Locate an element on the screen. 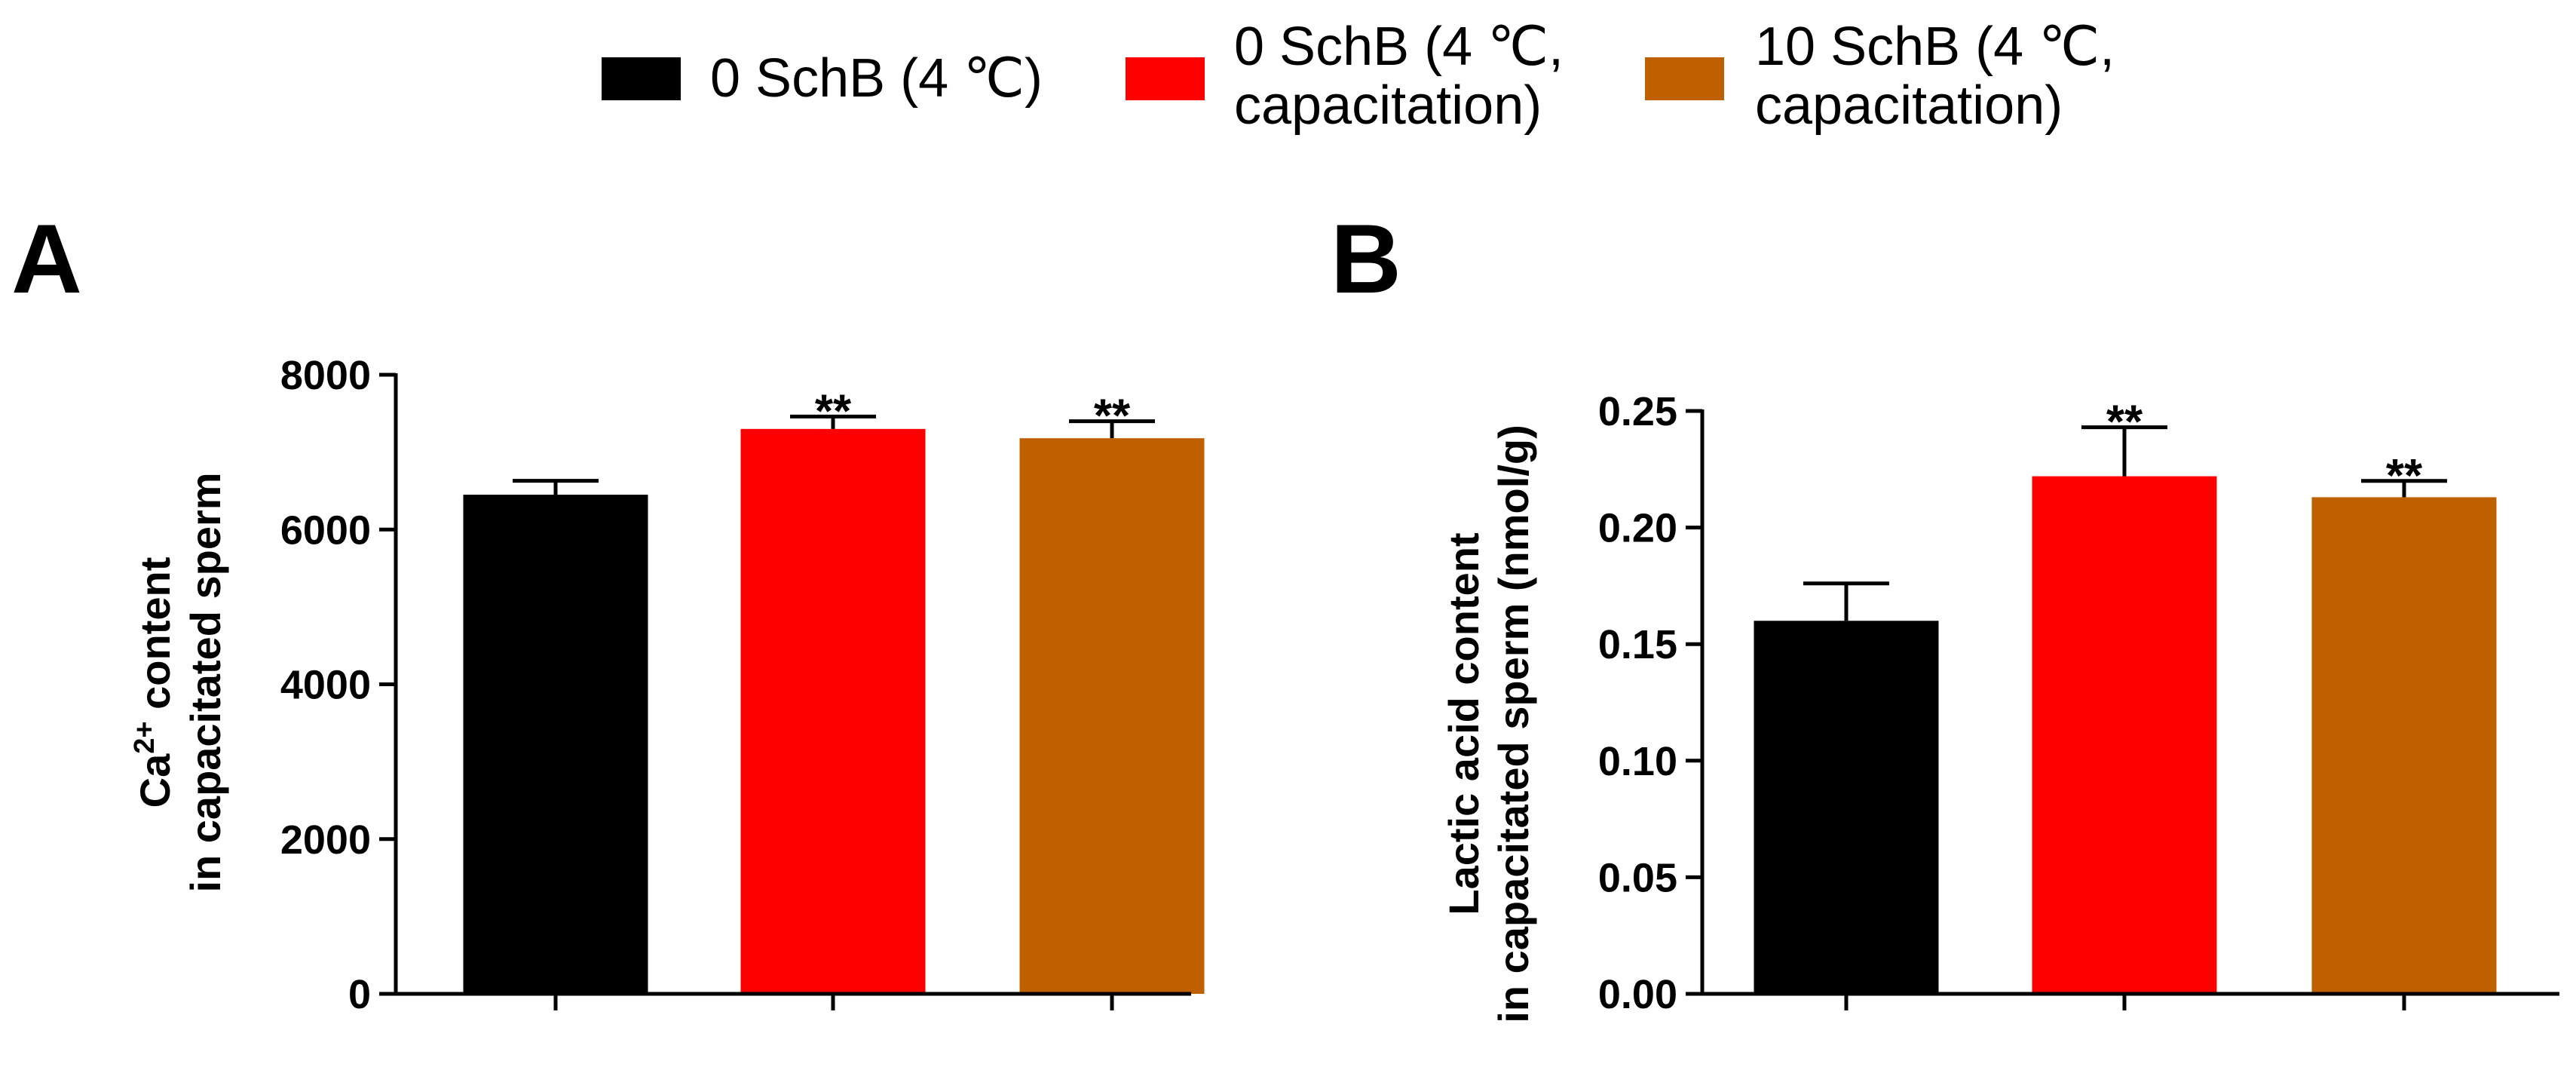  panel-b-ytick-label-3: 0.15 is located at coordinates (1637, 644).